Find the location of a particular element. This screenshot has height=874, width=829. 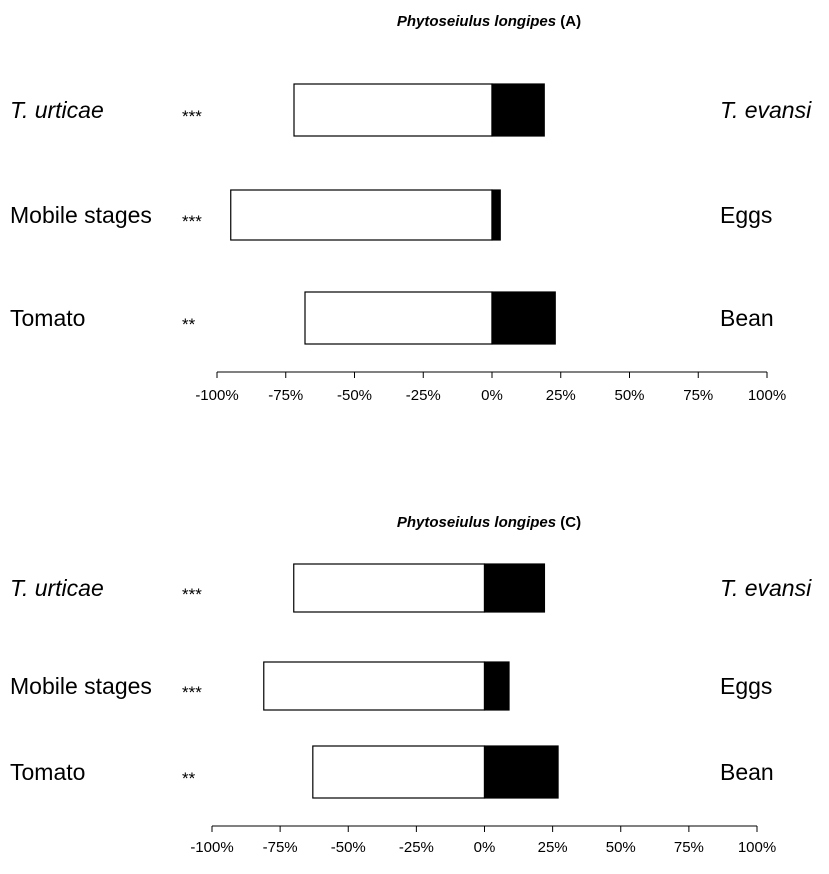

chart-title: Phytoseiulus longipes (A) is located at coordinates (489, 21).